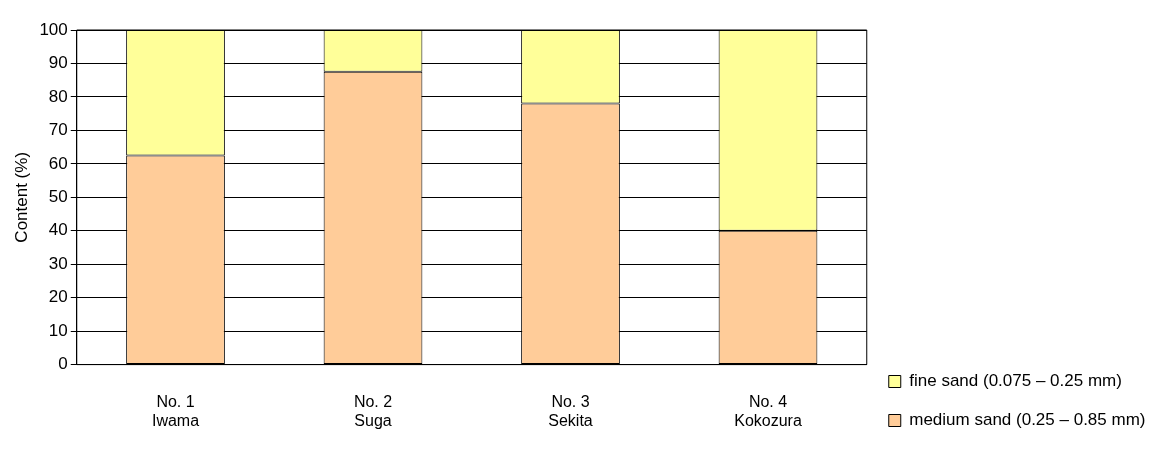  Describe the element at coordinates (1027, 420) in the screenshot. I see `legend-label: medium sand (0.25 – 0.85 mm)` at that location.